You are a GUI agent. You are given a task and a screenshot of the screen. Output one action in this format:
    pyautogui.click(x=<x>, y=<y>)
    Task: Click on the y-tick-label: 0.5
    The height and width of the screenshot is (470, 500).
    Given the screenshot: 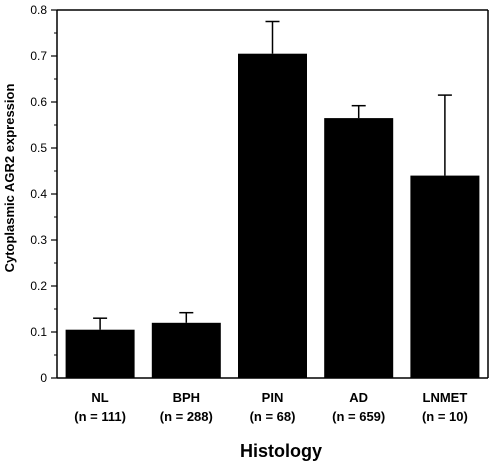 What is the action you would take?
    pyautogui.click(x=38, y=148)
    